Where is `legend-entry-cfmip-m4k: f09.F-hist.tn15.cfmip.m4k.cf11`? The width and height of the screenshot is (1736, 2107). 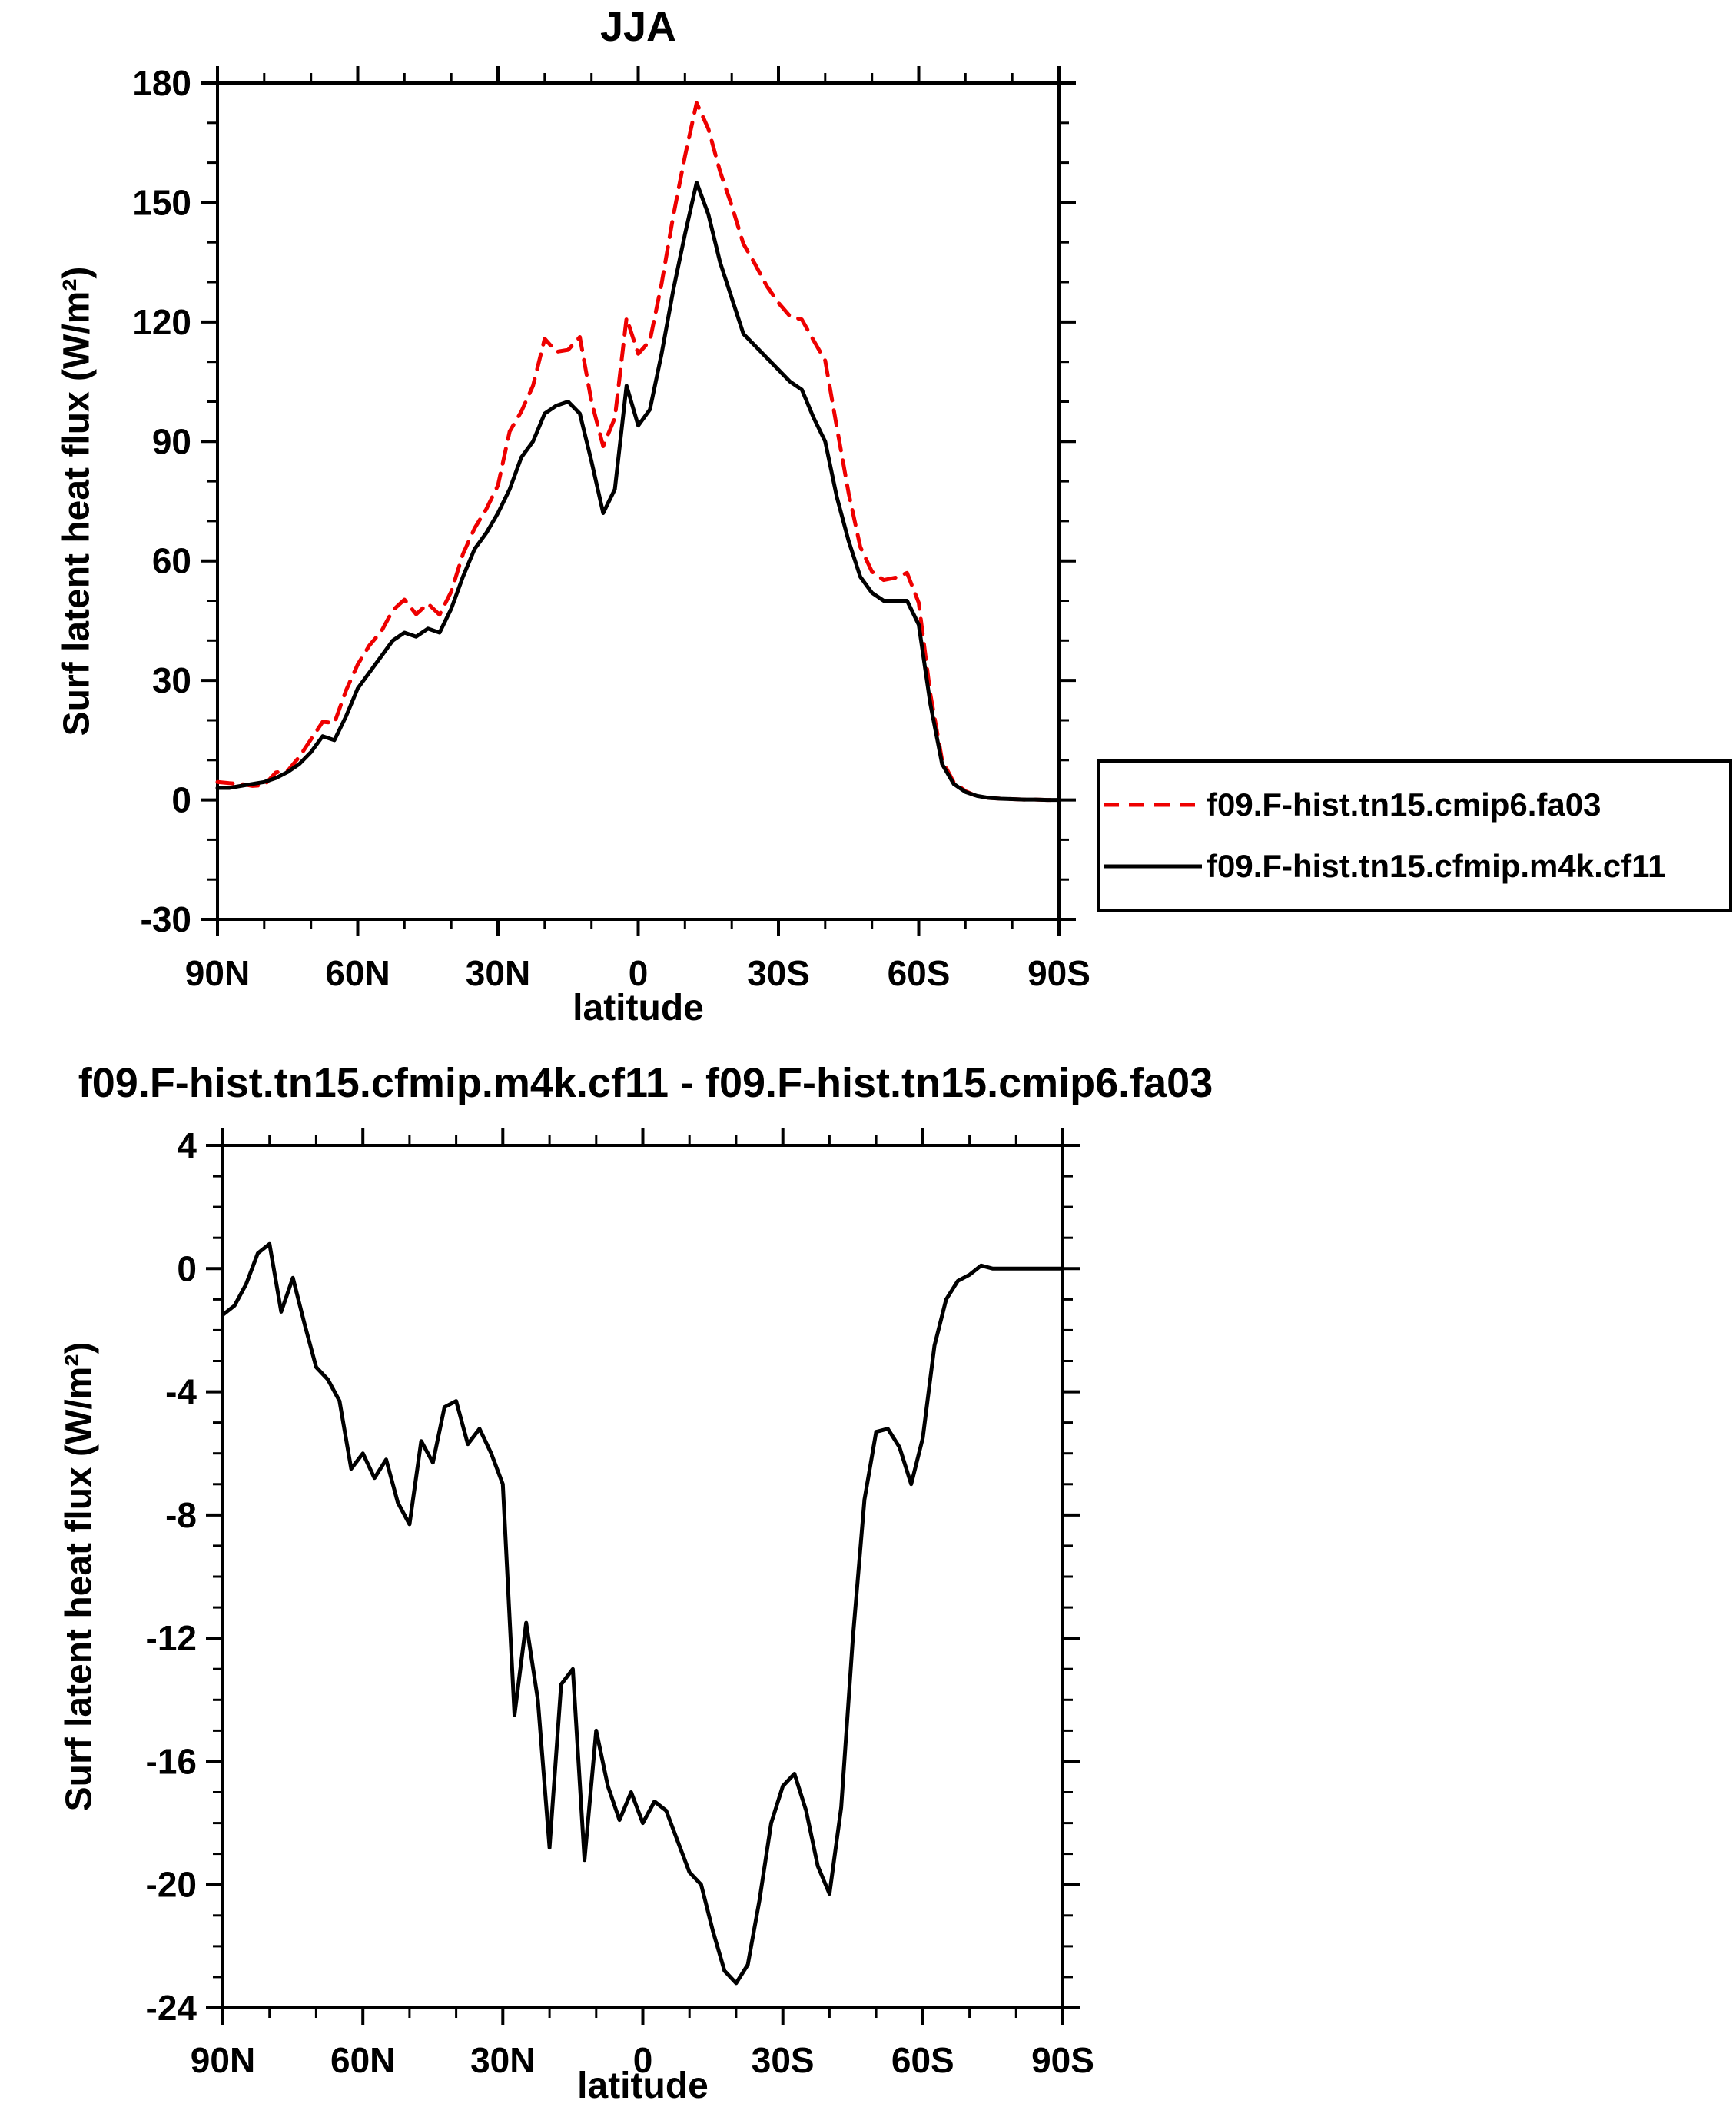 legend-entry-cfmip-m4k: f09.F-hist.tn15.cfmip.m4k.cf11 is located at coordinates (1415, 867).